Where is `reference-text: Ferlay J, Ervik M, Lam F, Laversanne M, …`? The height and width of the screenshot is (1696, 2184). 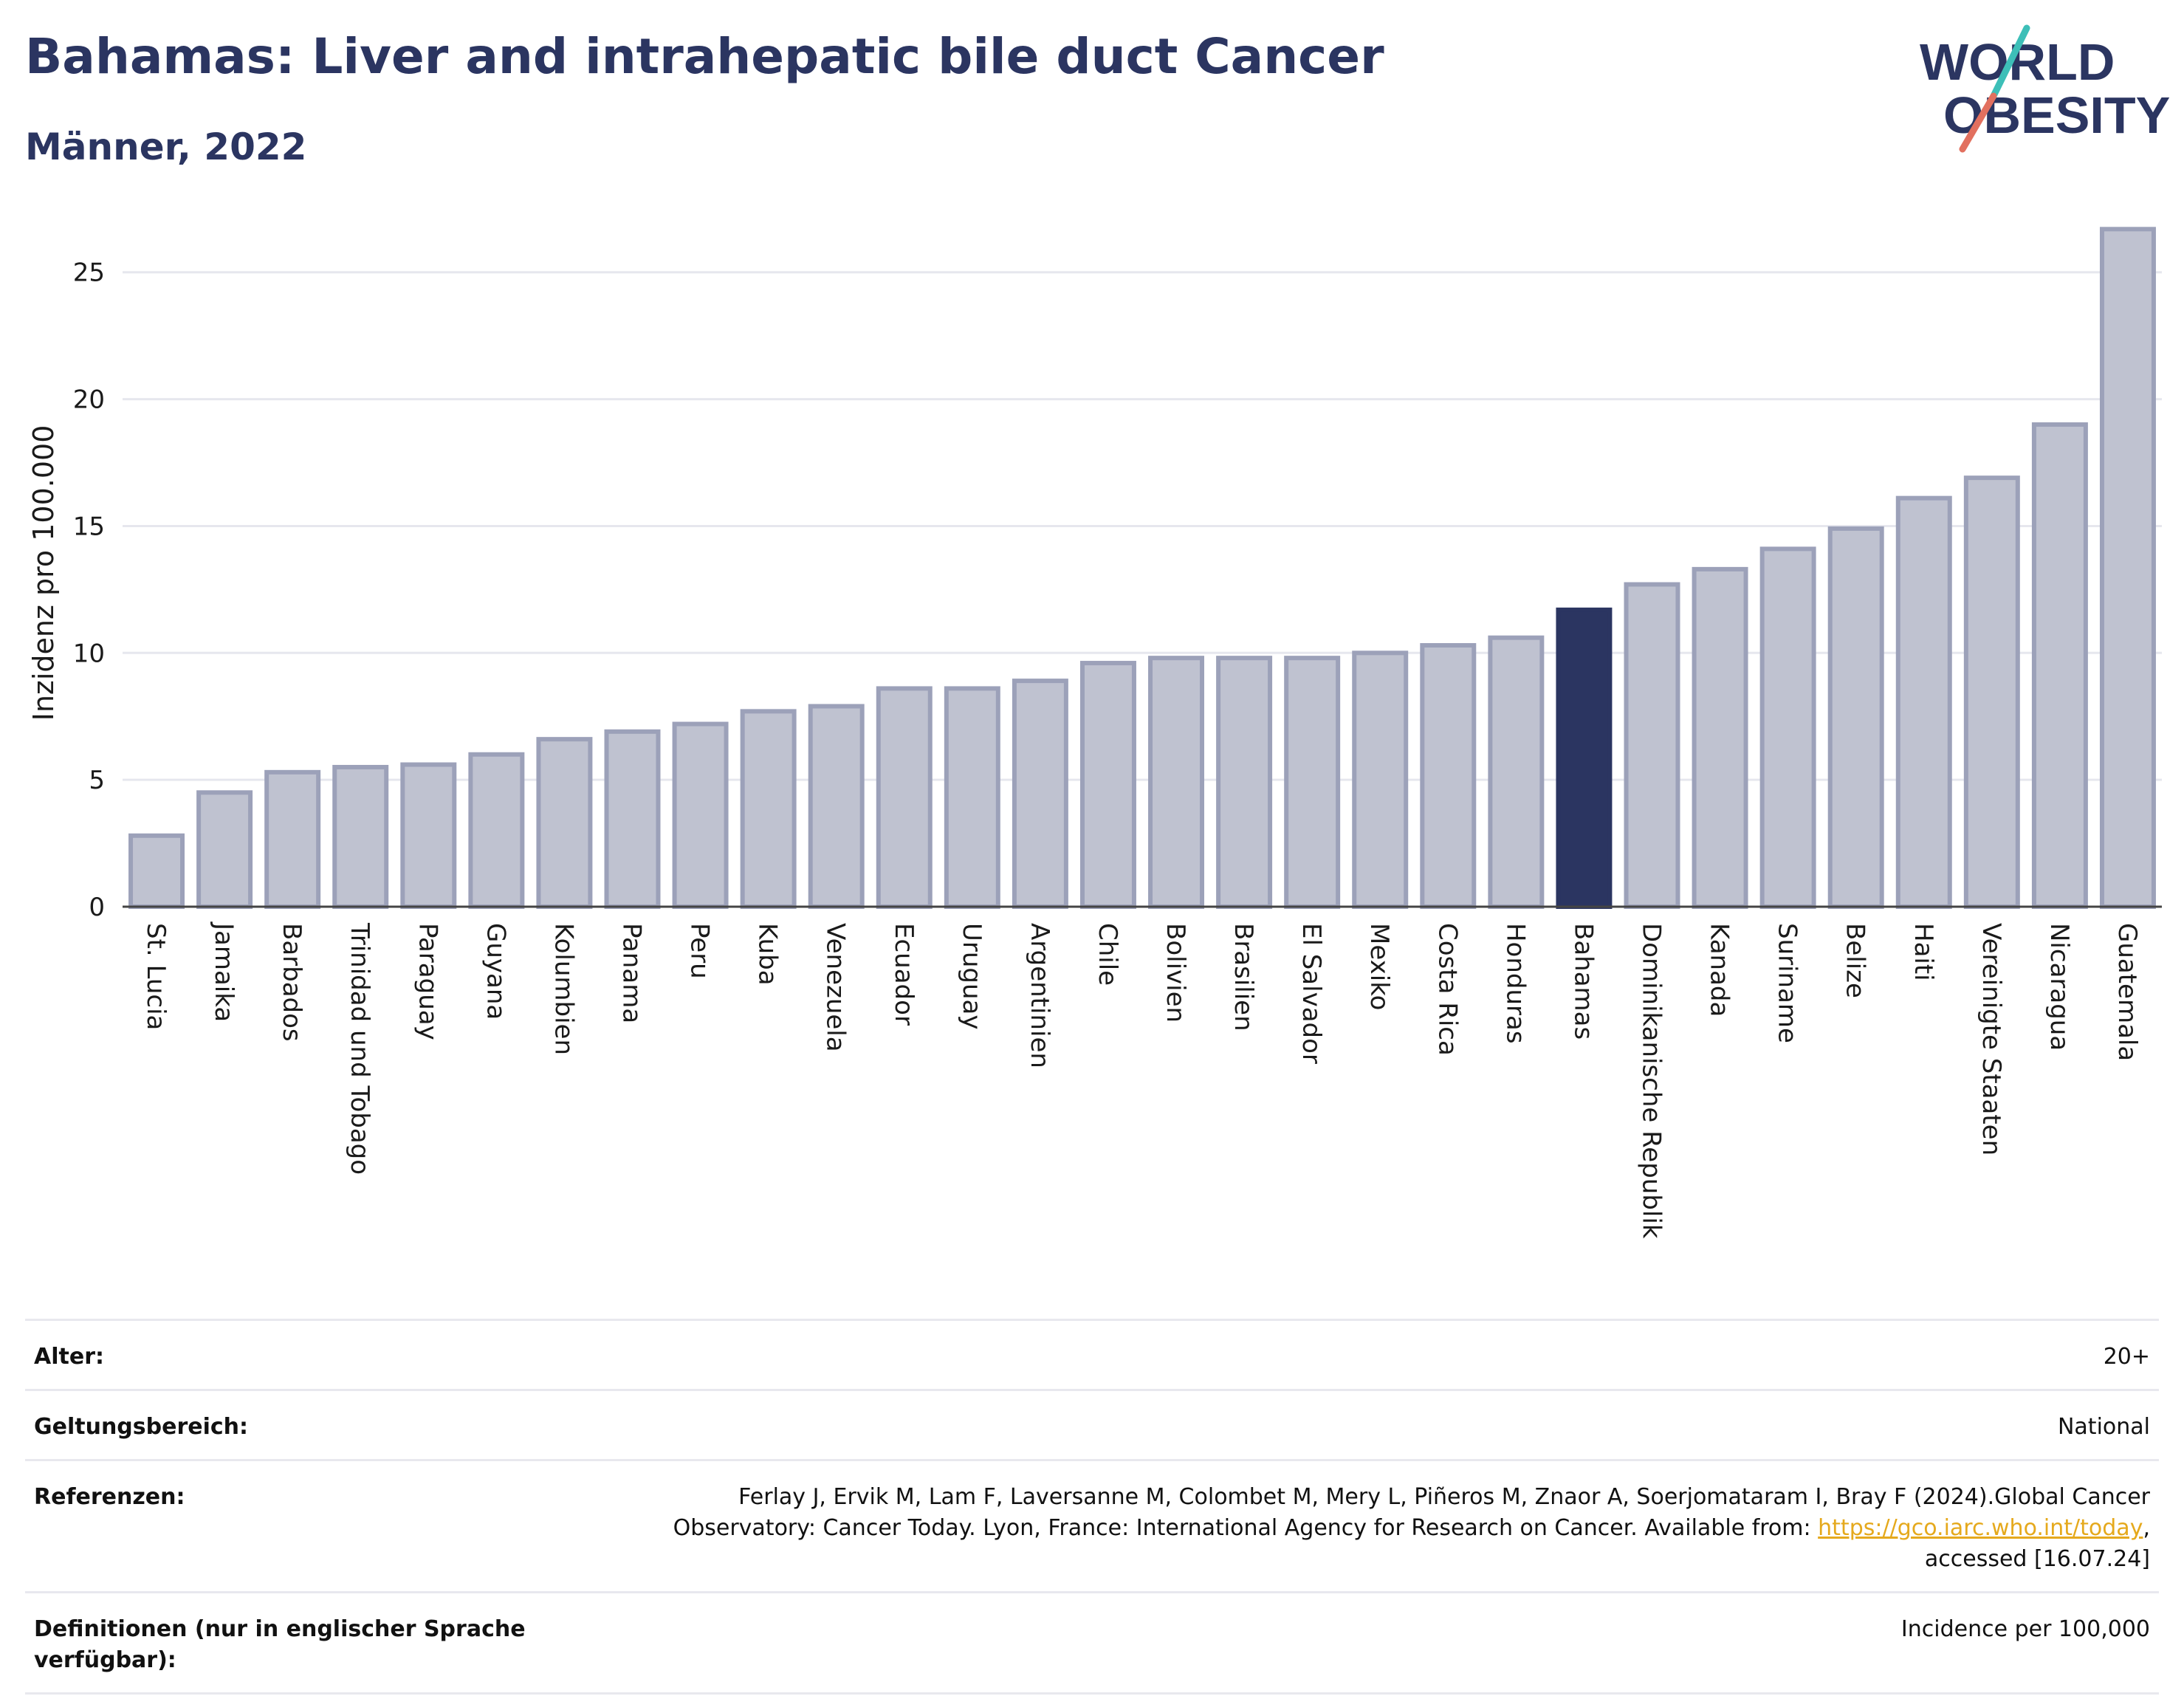
reference-text: Ferlay J, Ervik M, Lam F, Laversanne M, … is located at coordinates (1412, 1513).